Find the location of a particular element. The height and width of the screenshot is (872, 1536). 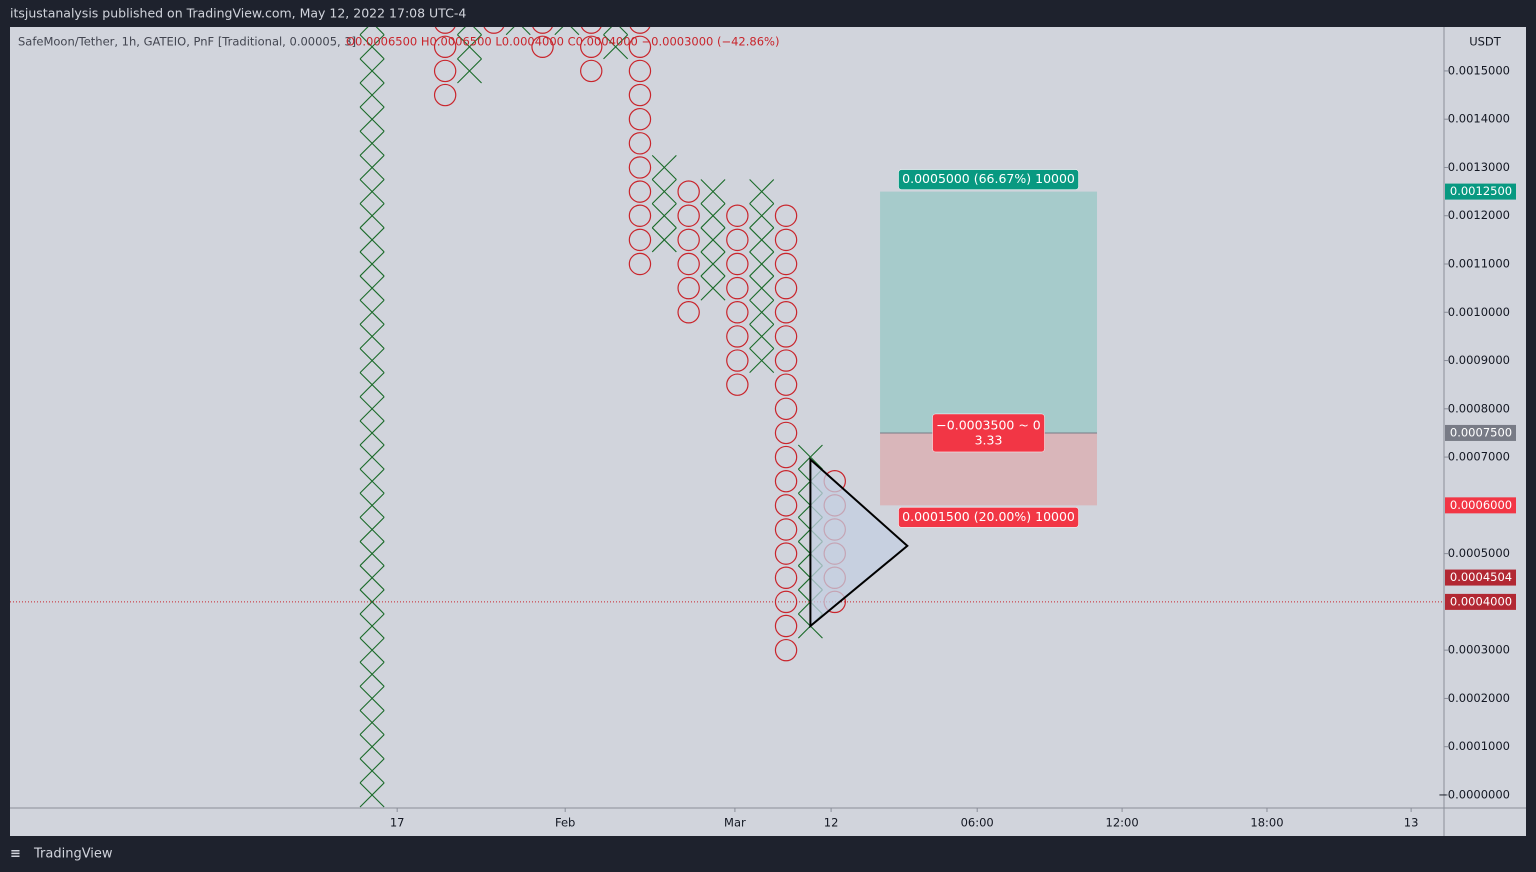

target-label: 0.0005000 (66.67%) 10000 is located at coordinates (988, 178).